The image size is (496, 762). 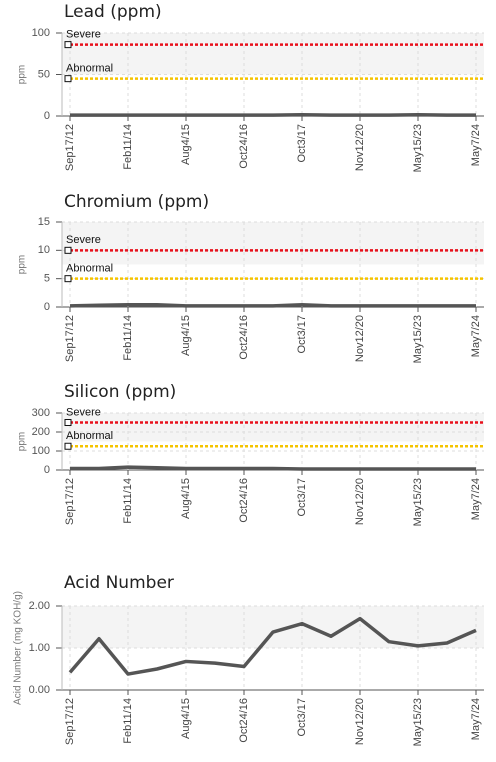 What do you see at coordinates (120, 392) in the screenshot?
I see `chart-title: Silicon (ppm)` at bounding box center [120, 392].